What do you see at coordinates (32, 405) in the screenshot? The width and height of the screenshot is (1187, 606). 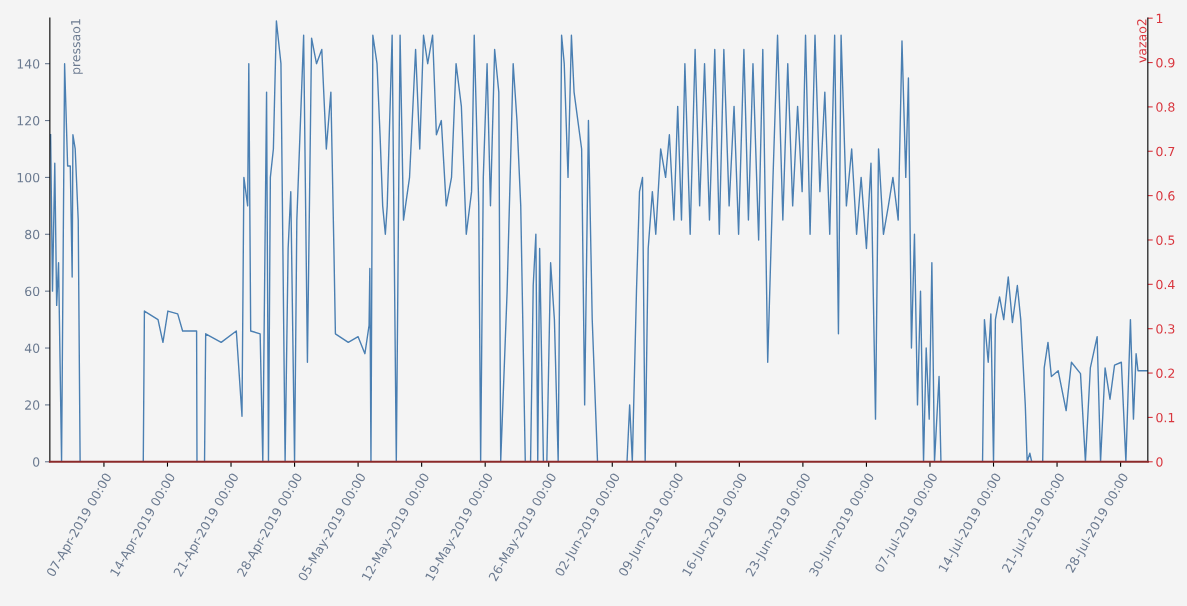 I see `y-tick-label: 20` at bounding box center [32, 405].